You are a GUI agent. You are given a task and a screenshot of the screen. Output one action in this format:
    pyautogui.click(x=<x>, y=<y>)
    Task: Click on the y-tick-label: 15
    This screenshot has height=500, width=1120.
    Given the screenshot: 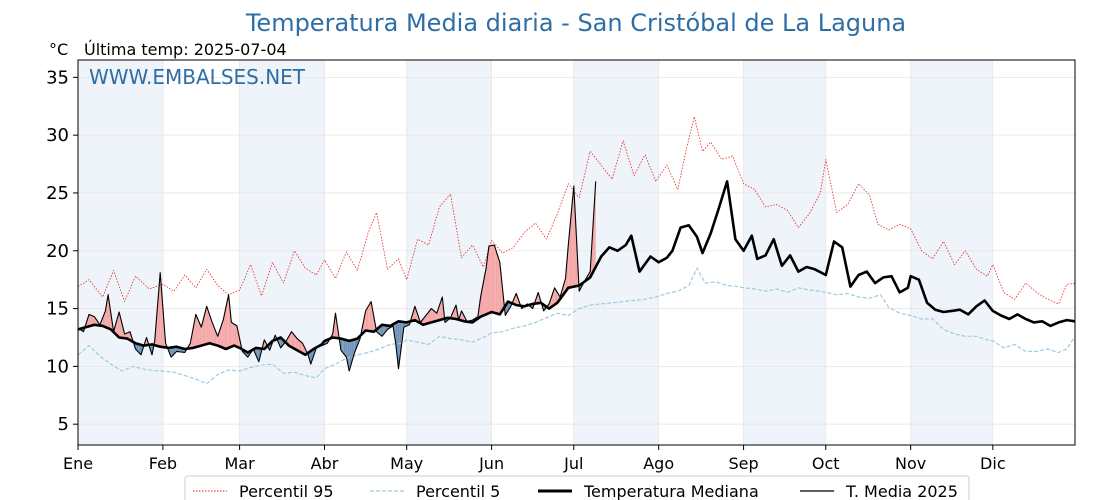 What is the action you would take?
    pyautogui.click(x=57, y=309)
    